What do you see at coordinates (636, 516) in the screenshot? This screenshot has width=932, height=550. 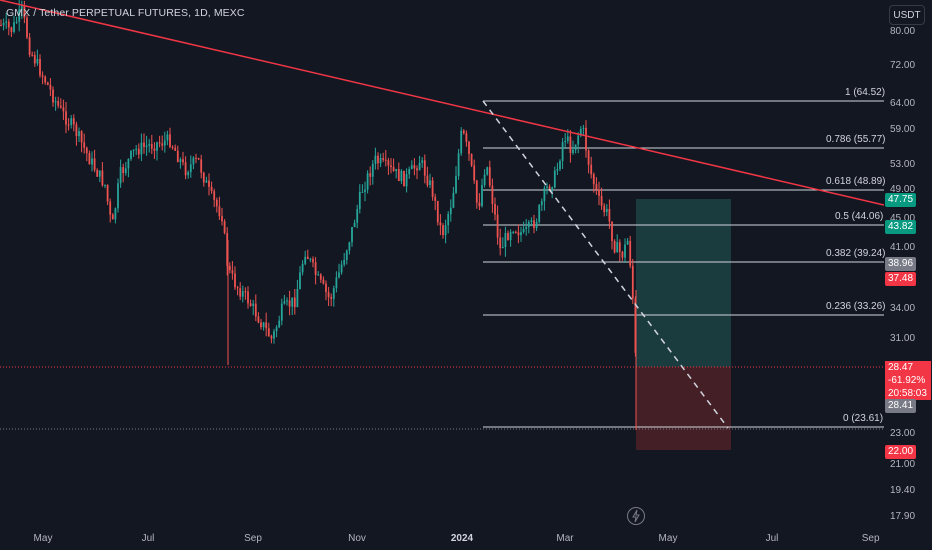 I see `lightning-icon` at bounding box center [636, 516].